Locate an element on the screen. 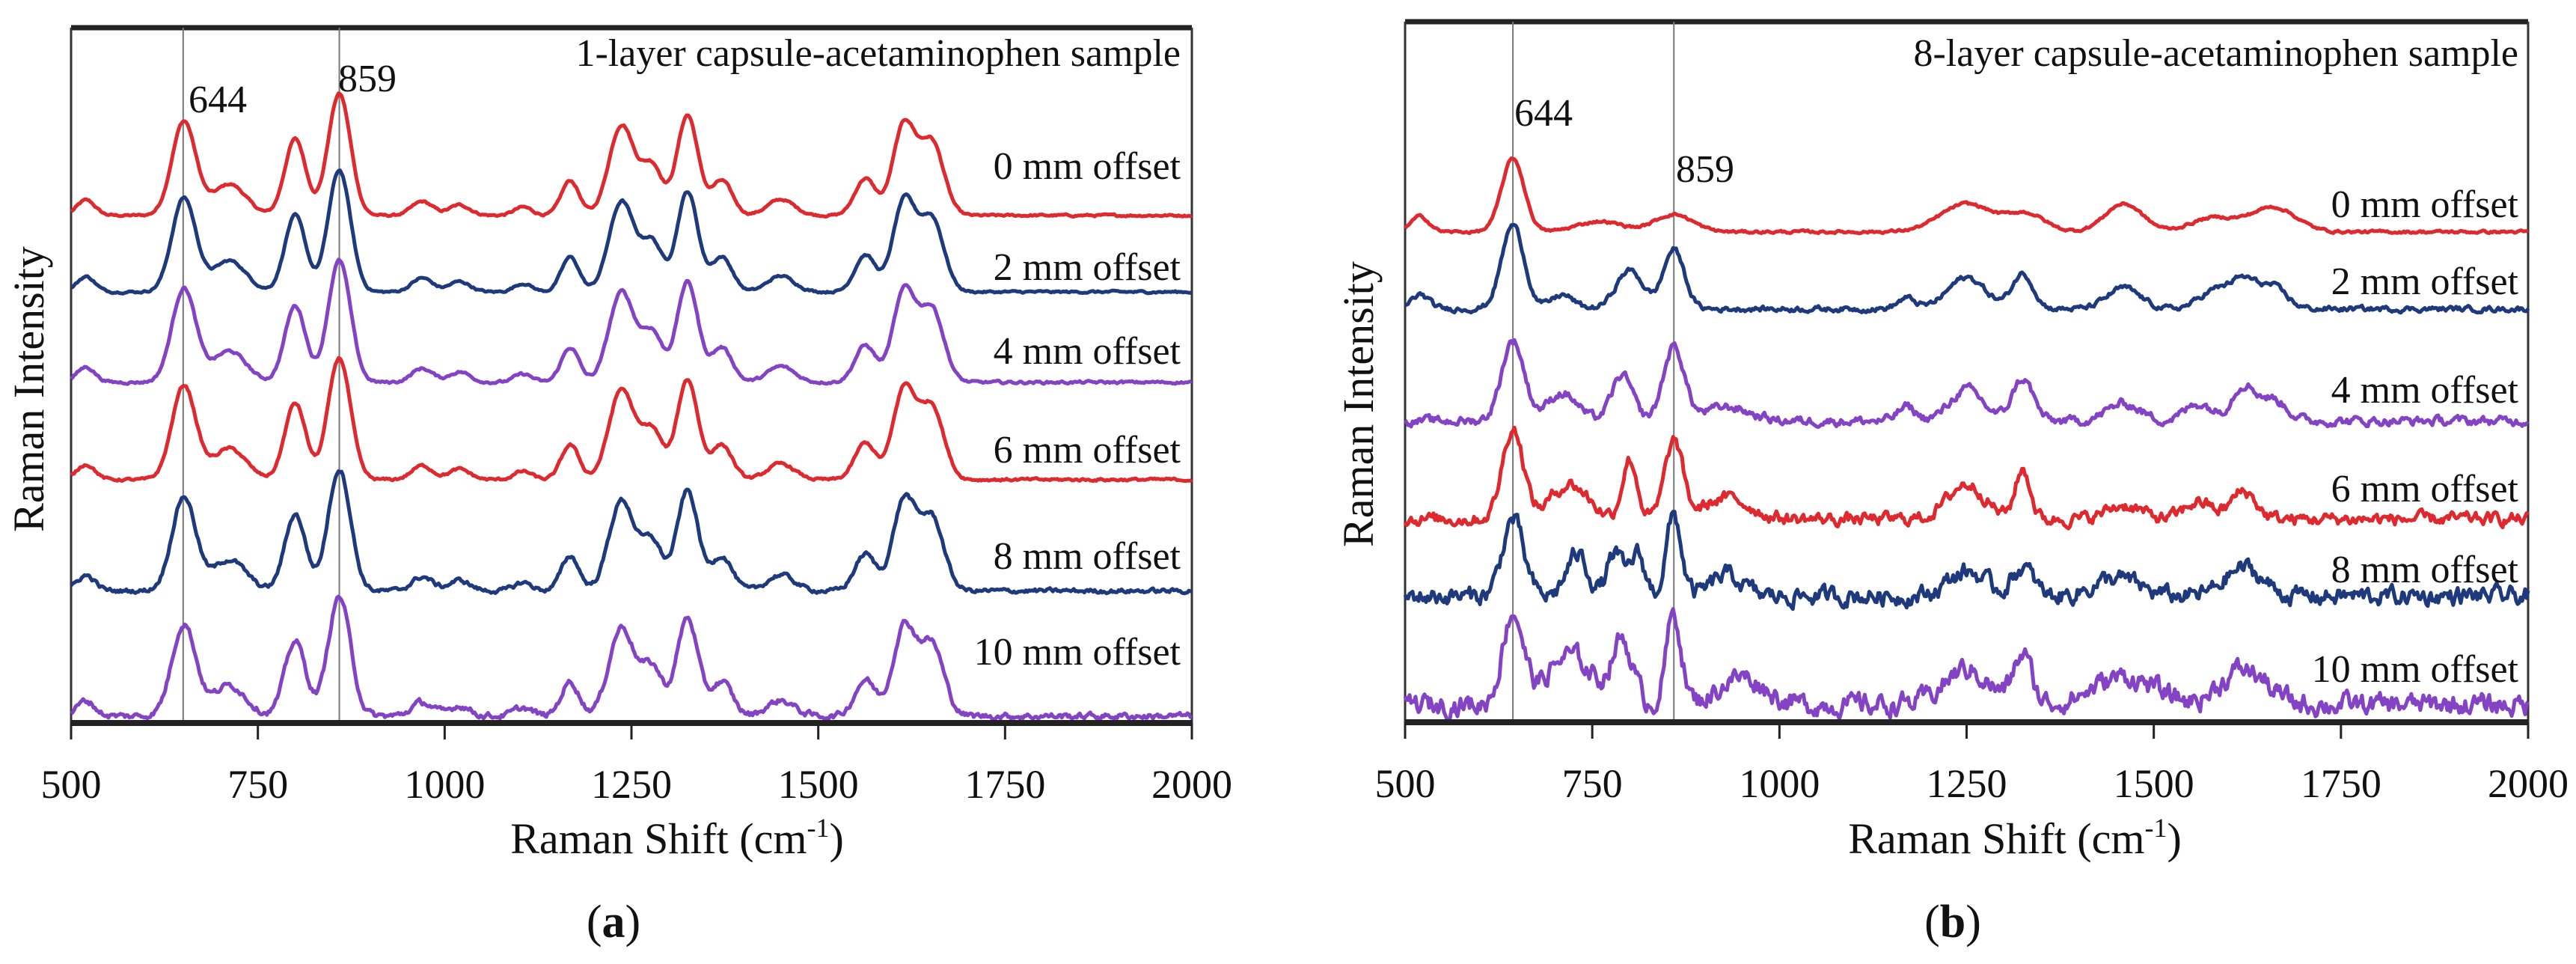 The image size is (2576, 964). chart-title: 1-layer capsule-acetaminophen sample is located at coordinates (878, 53).